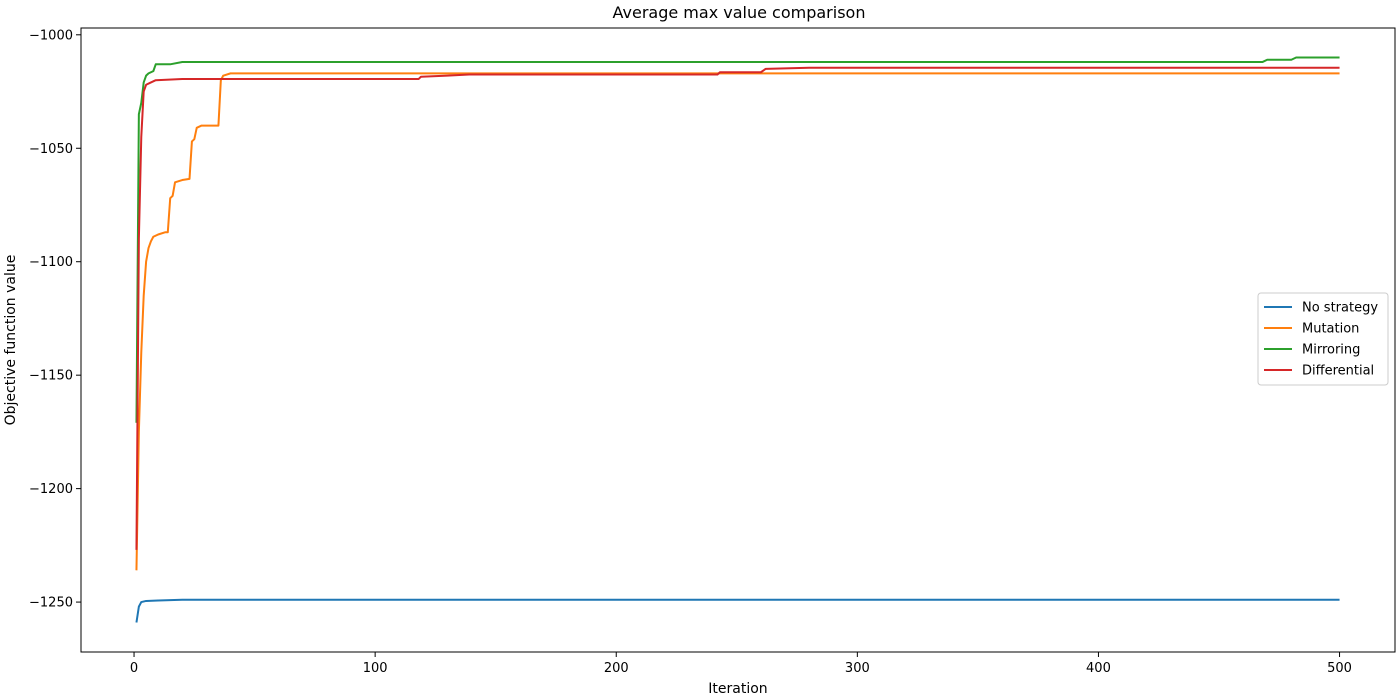  I want to click on x-axis-label: Iteration, so click(737, 689).